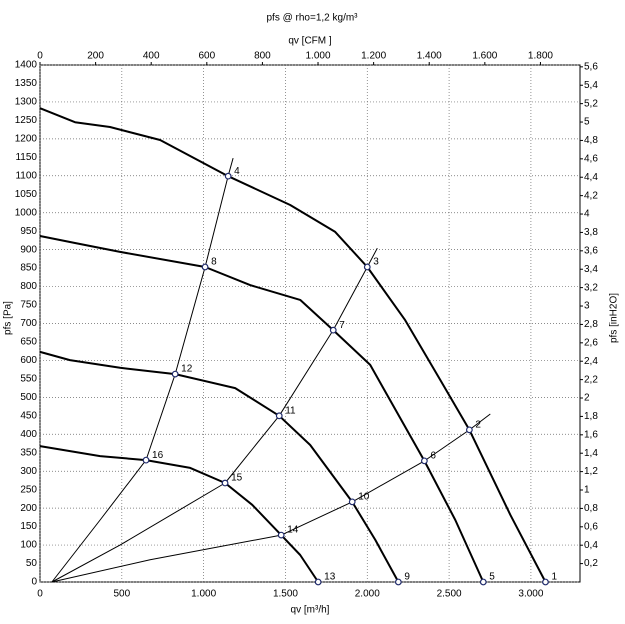  What do you see at coordinates (28, 397) in the screenshot?
I see `y-tick-label: 500` at bounding box center [28, 397].